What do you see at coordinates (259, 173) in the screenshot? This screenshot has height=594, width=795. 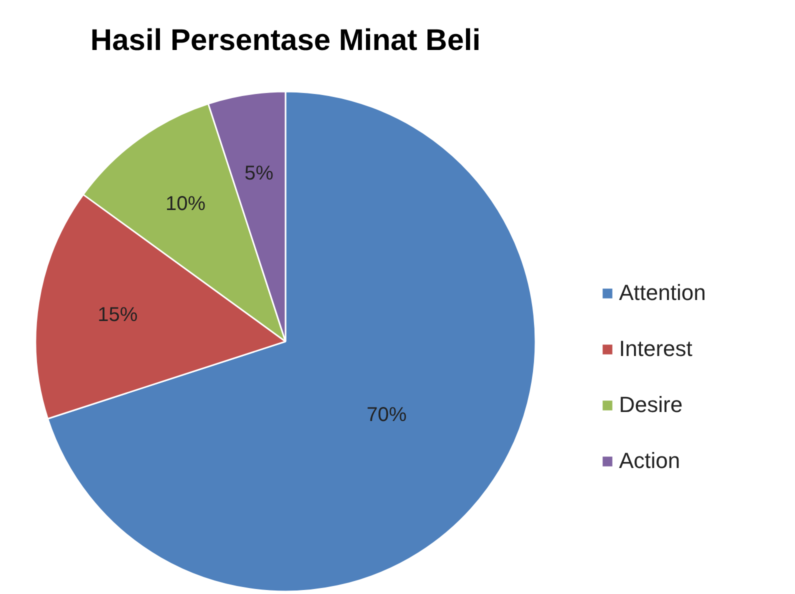 I see `data-label: 5%` at bounding box center [259, 173].